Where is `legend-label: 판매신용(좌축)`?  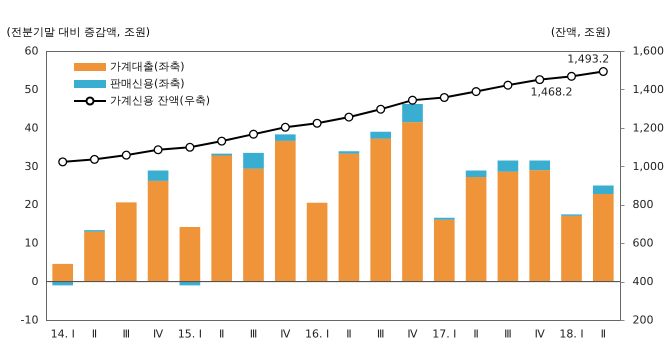 legend-label: 판매신용(좌축) is located at coordinates (147, 83).